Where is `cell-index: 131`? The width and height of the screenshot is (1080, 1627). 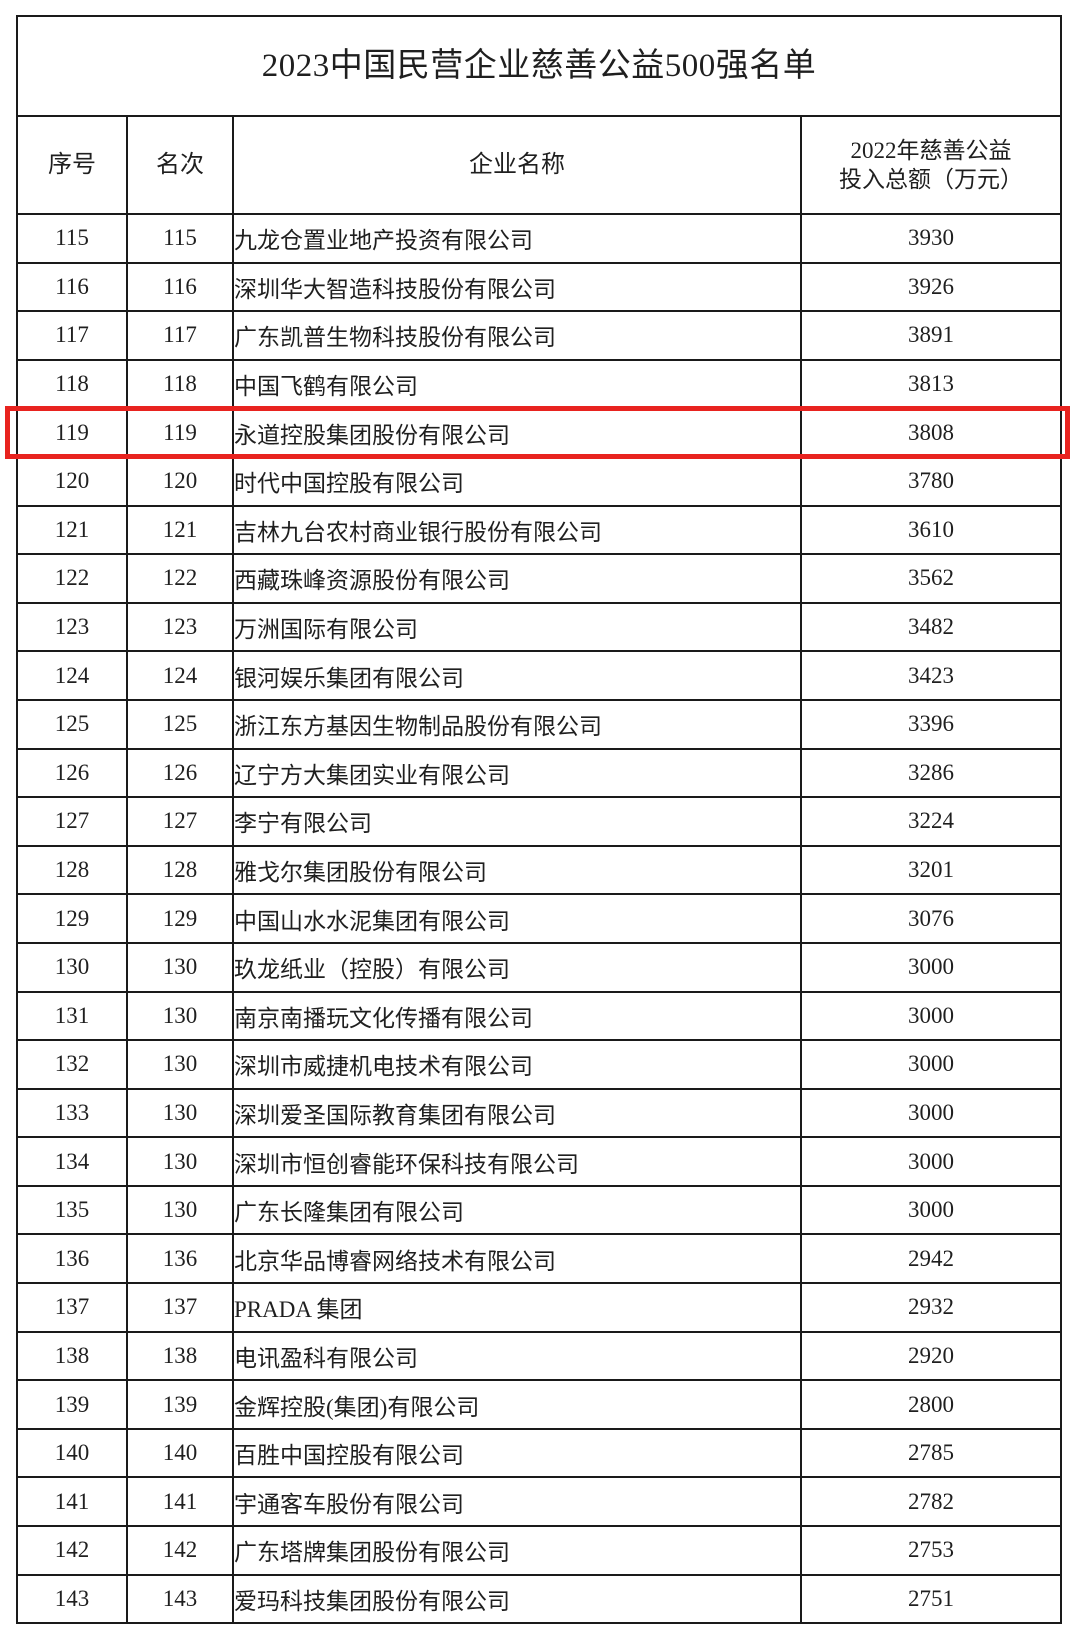 cell-index: 131 is located at coordinates (72, 1016).